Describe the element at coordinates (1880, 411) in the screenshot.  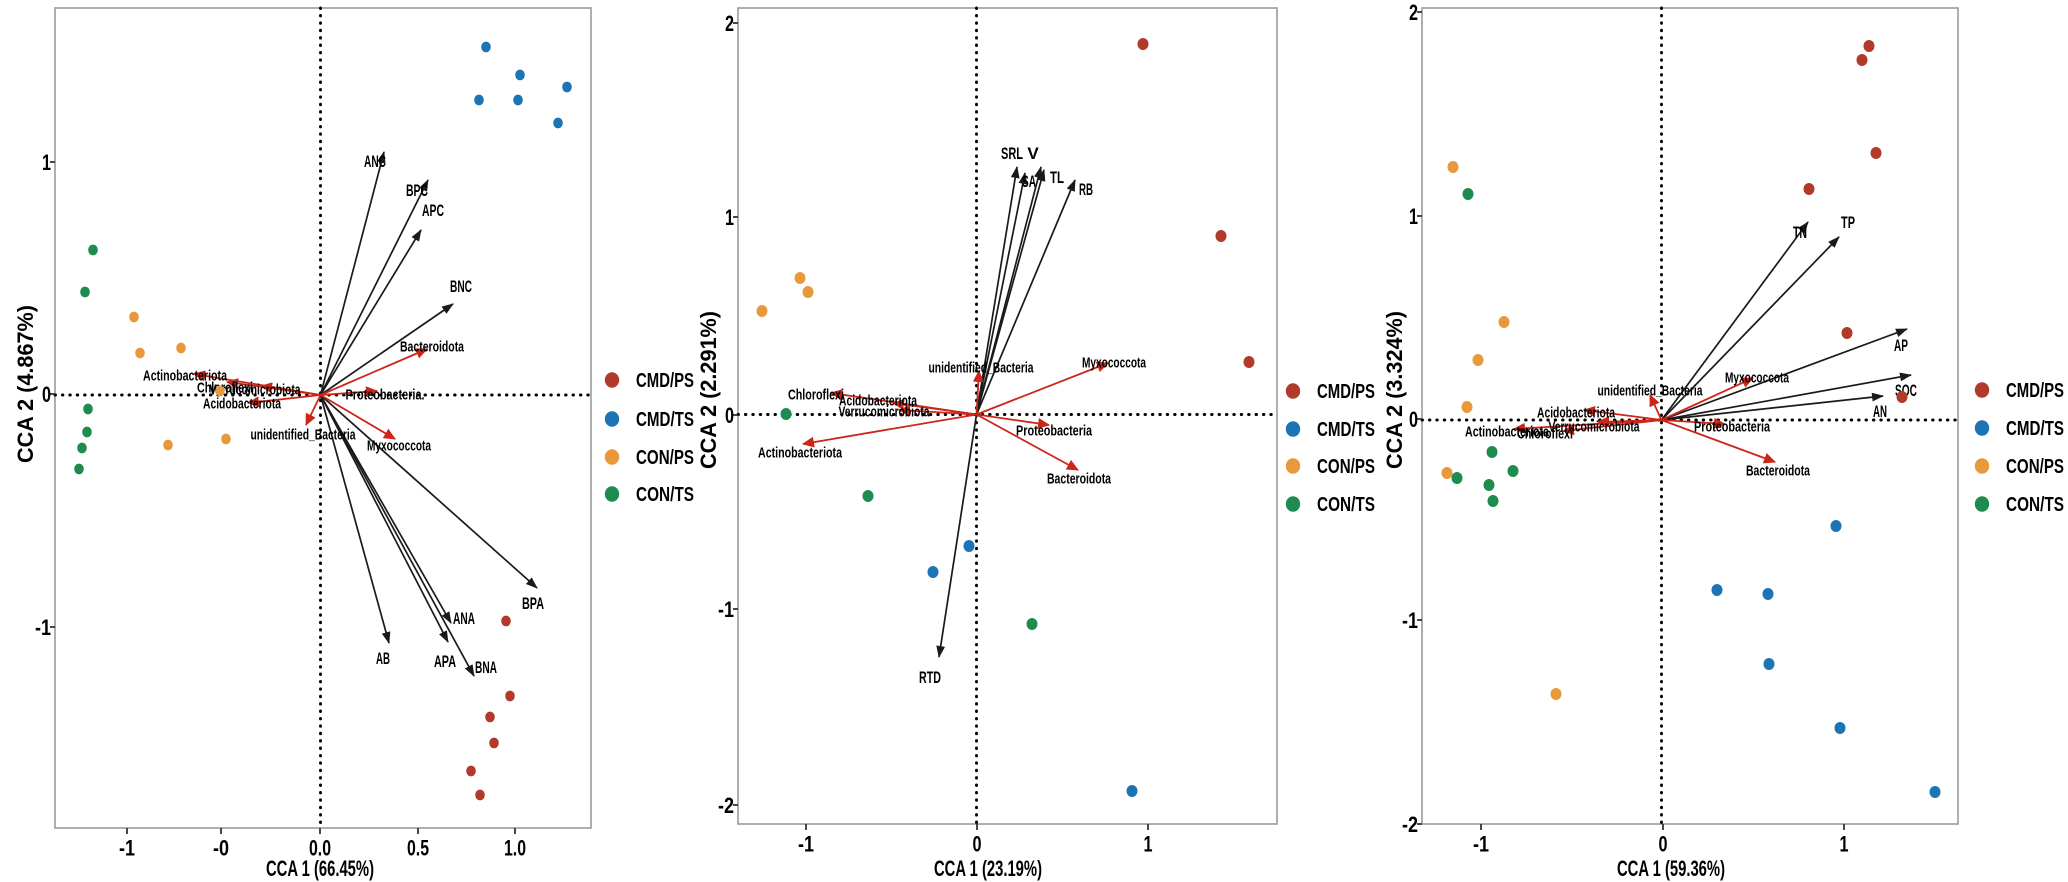
I see `svg-text: AN` at that location.